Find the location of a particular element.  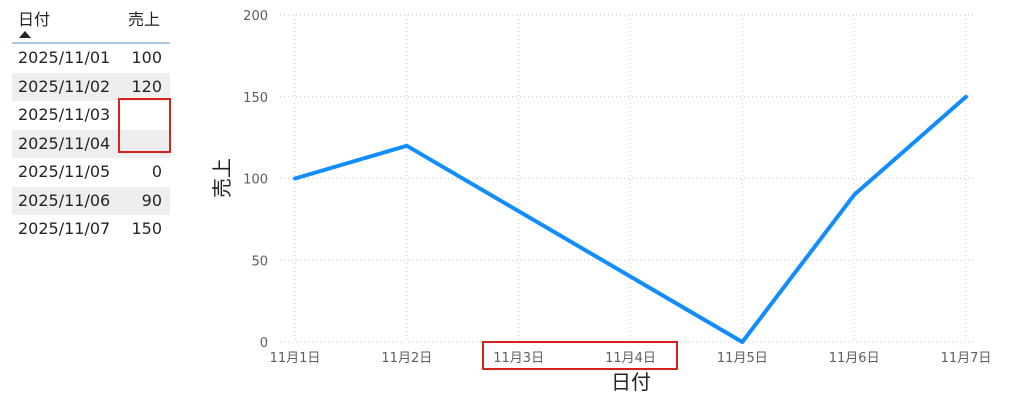

x-tick-label: 11月1日 is located at coordinates (295, 358).